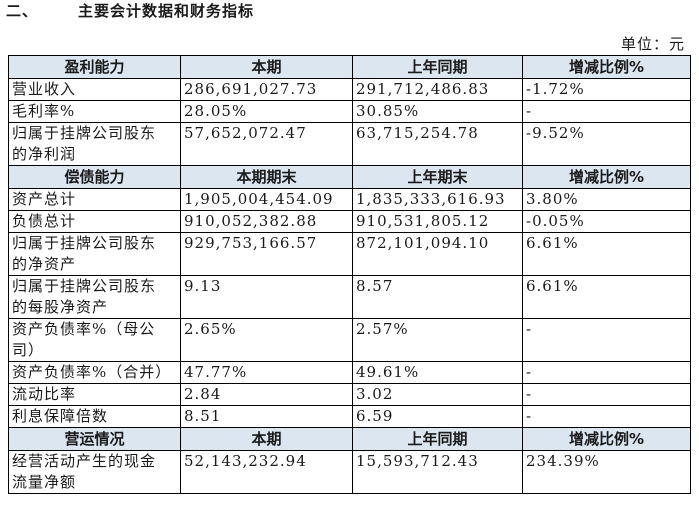 This screenshot has width=699, height=525. I want to click on data-row: 负债总计 910,052,382.88 910,531,805.12 -0.05%, so click(349, 221).